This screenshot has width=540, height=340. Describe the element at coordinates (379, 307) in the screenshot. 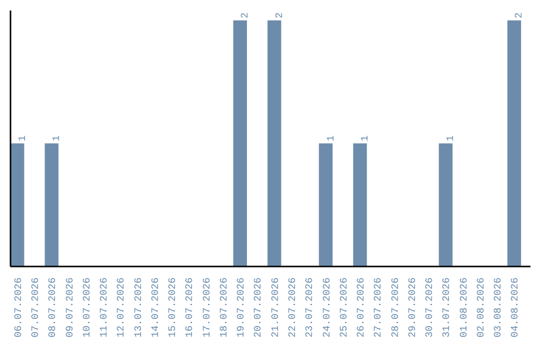

I see `x-tick-label: 27.07.2026` at that location.